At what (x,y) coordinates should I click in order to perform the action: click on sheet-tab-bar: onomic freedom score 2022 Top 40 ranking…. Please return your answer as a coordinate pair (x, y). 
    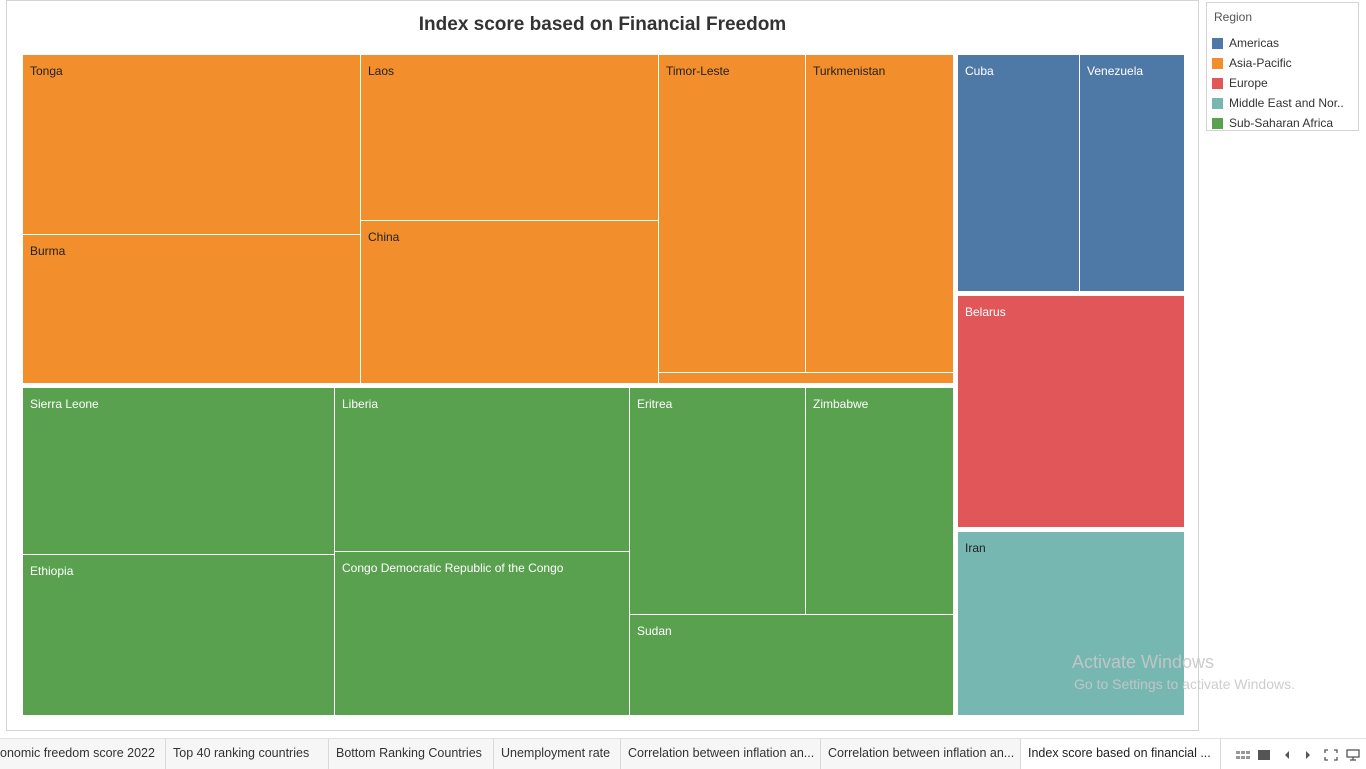
    Looking at the image, I should click on (683, 753).